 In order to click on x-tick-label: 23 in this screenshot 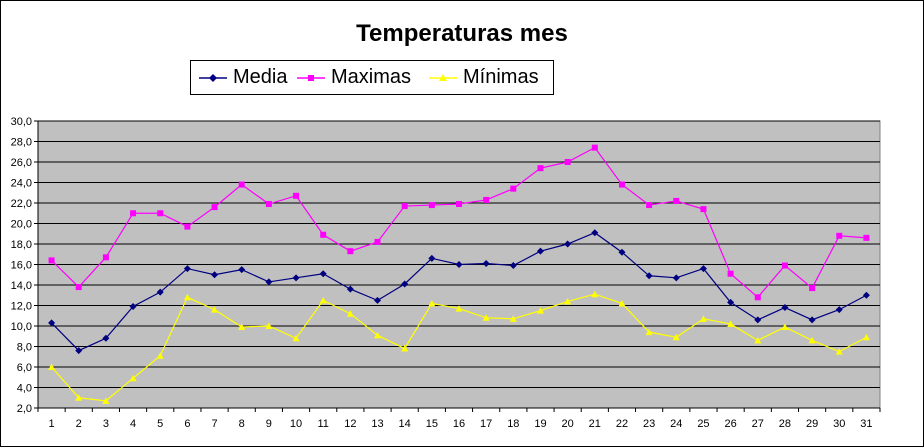, I will do `click(649, 424)`.